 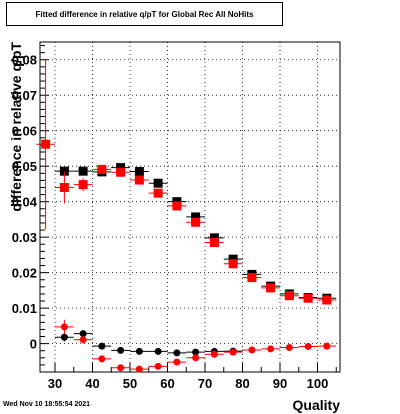 I want to click on y-tick-label: 0.01, so click(x=24, y=308).